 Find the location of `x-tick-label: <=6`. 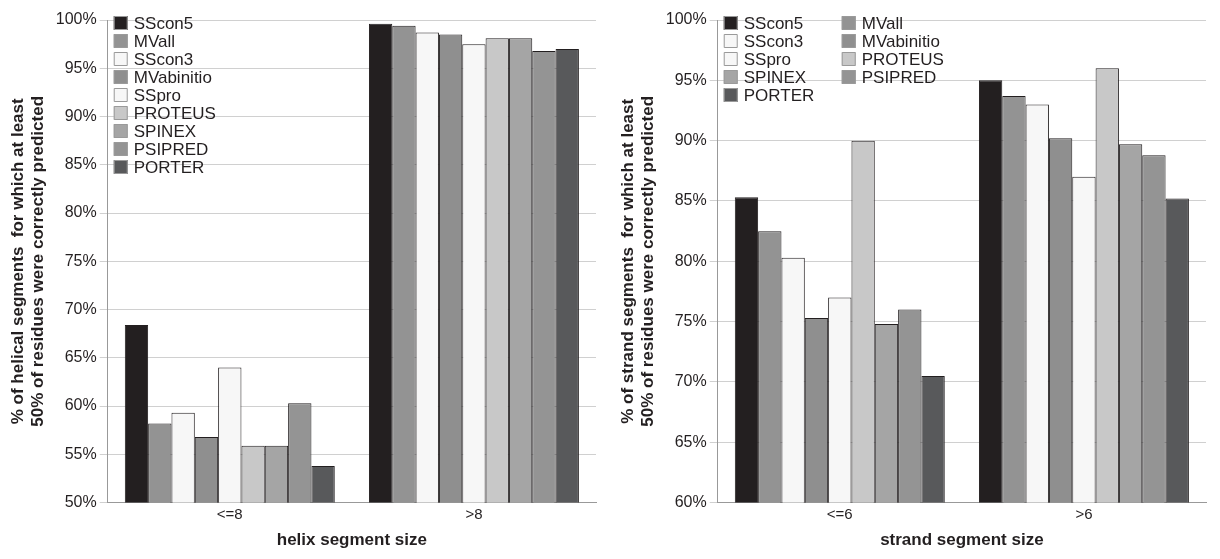

x-tick-label: <=6 is located at coordinates (839, 513).